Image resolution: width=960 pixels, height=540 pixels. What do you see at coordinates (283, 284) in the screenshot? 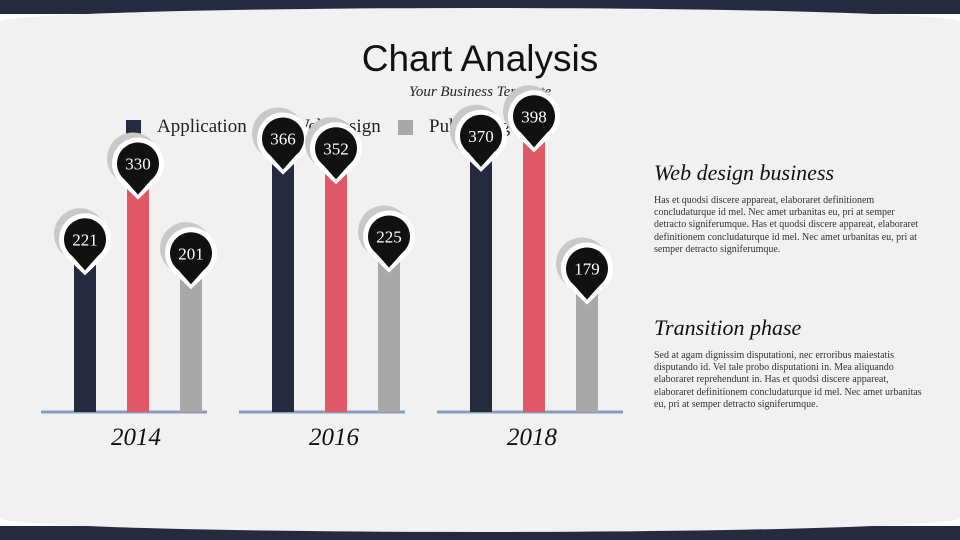
I see `bar-application-2016` at bounding box center [283, 284].